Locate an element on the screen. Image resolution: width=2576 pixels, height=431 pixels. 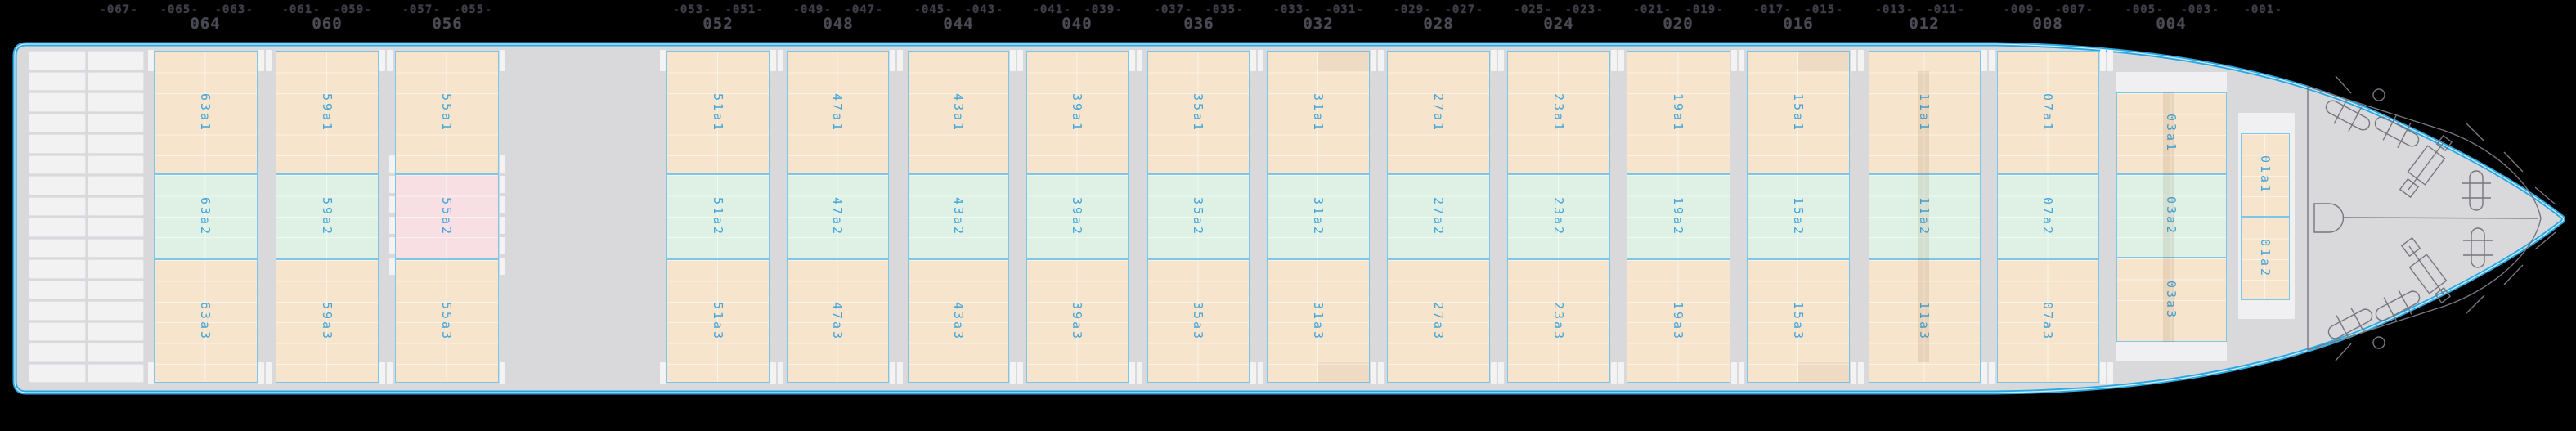
slot-27a3: 27a3 is located at coordinates (1438, 321).